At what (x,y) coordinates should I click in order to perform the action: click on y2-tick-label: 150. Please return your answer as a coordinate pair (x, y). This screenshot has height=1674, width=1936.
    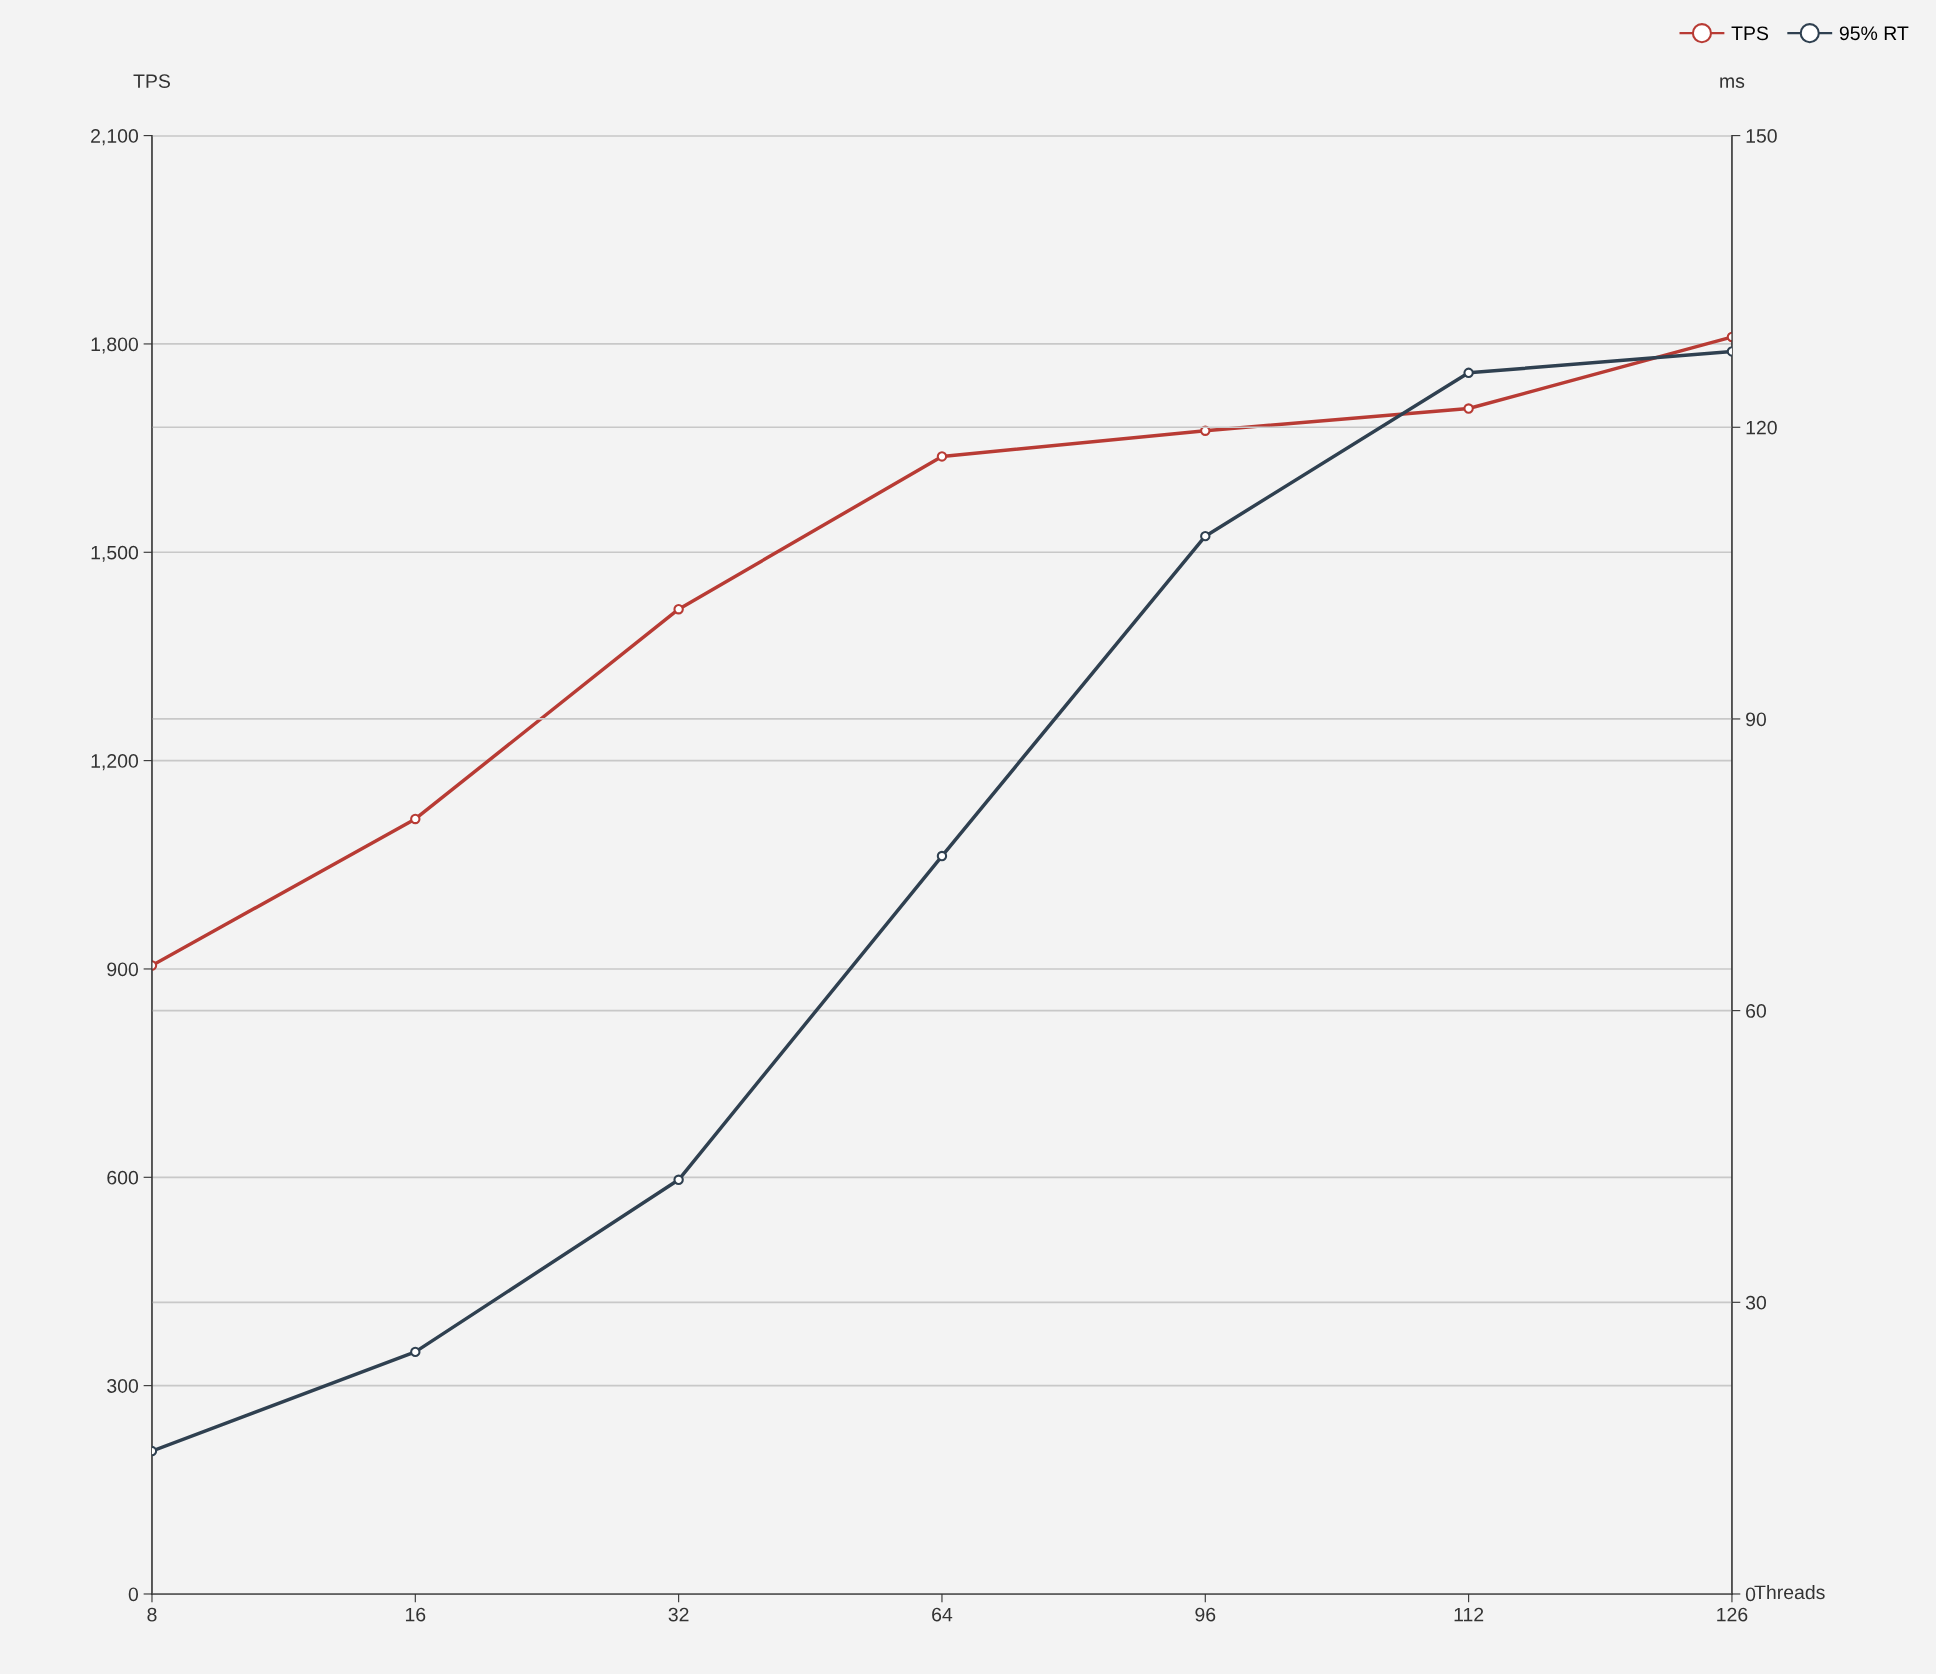
    Looking at the image, I should click on (1761, 136).